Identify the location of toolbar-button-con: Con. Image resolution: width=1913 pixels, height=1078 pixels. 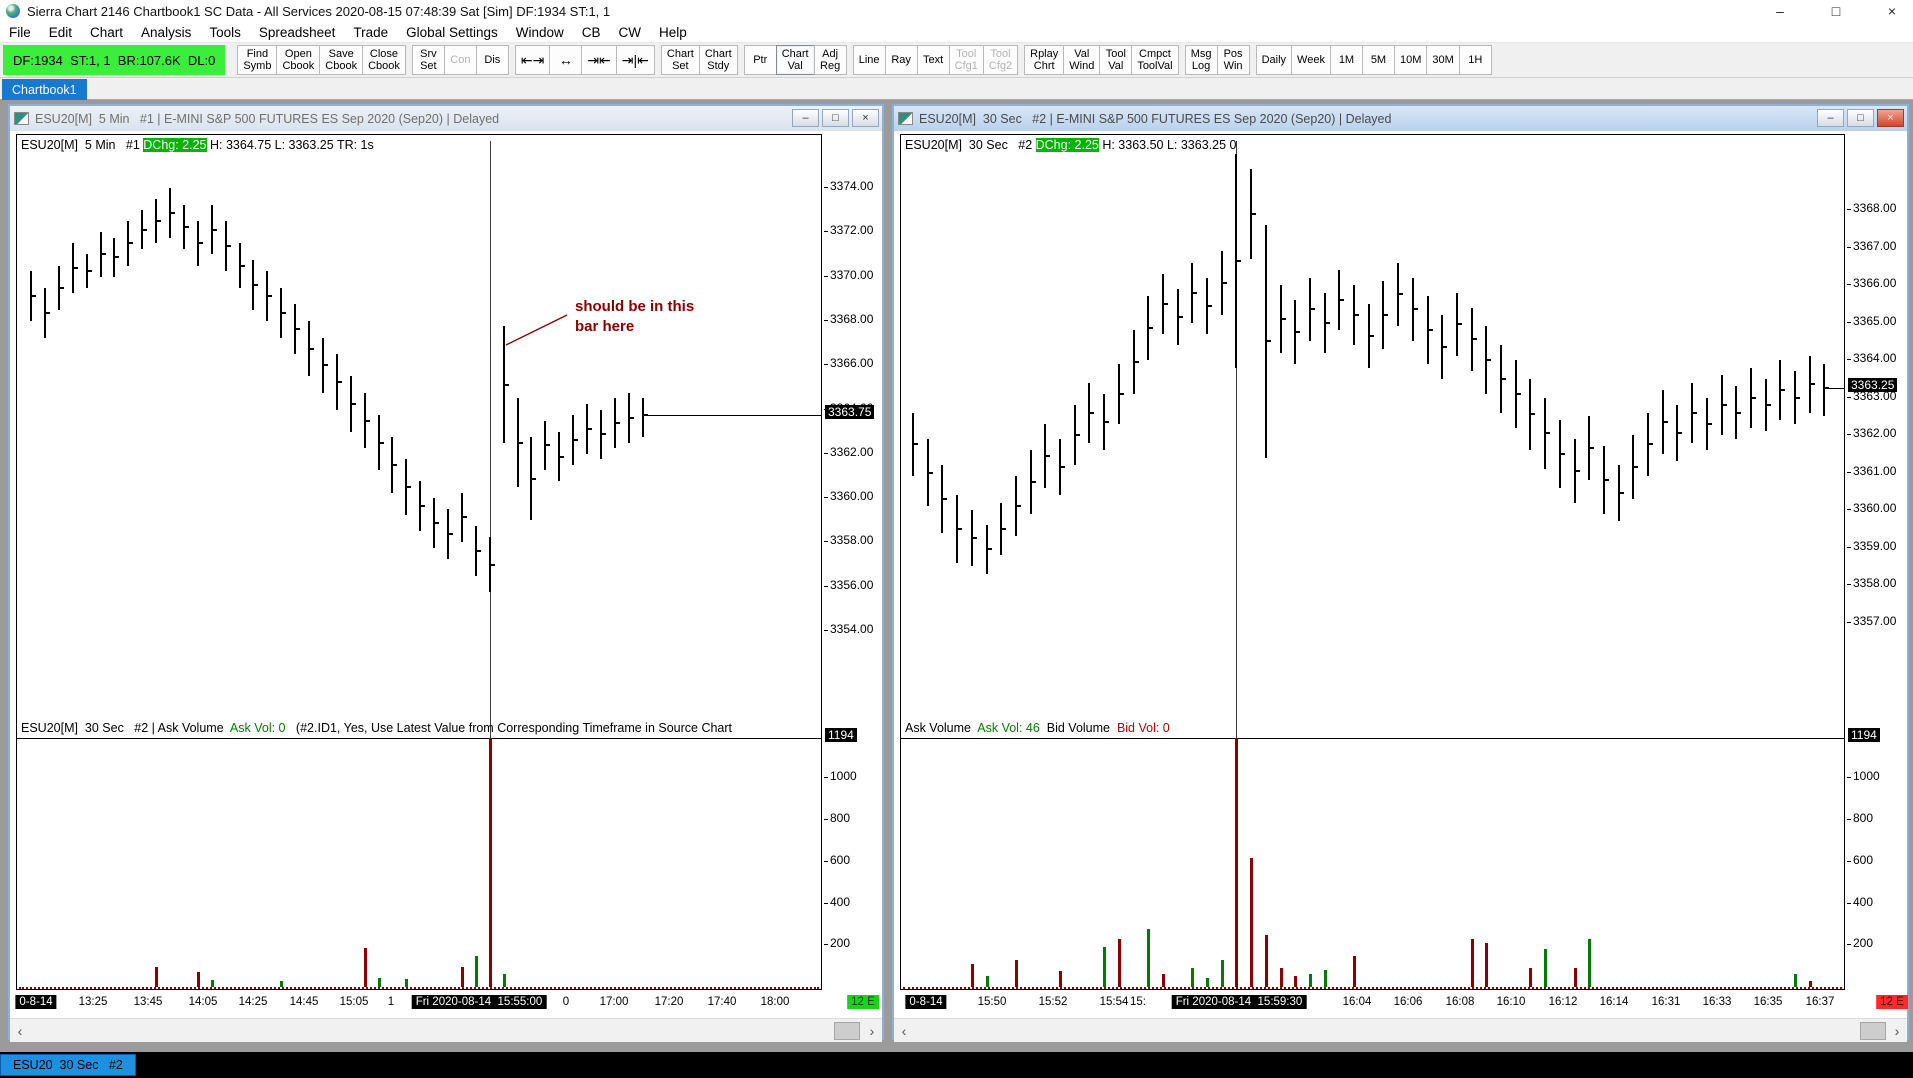
(460, 60).